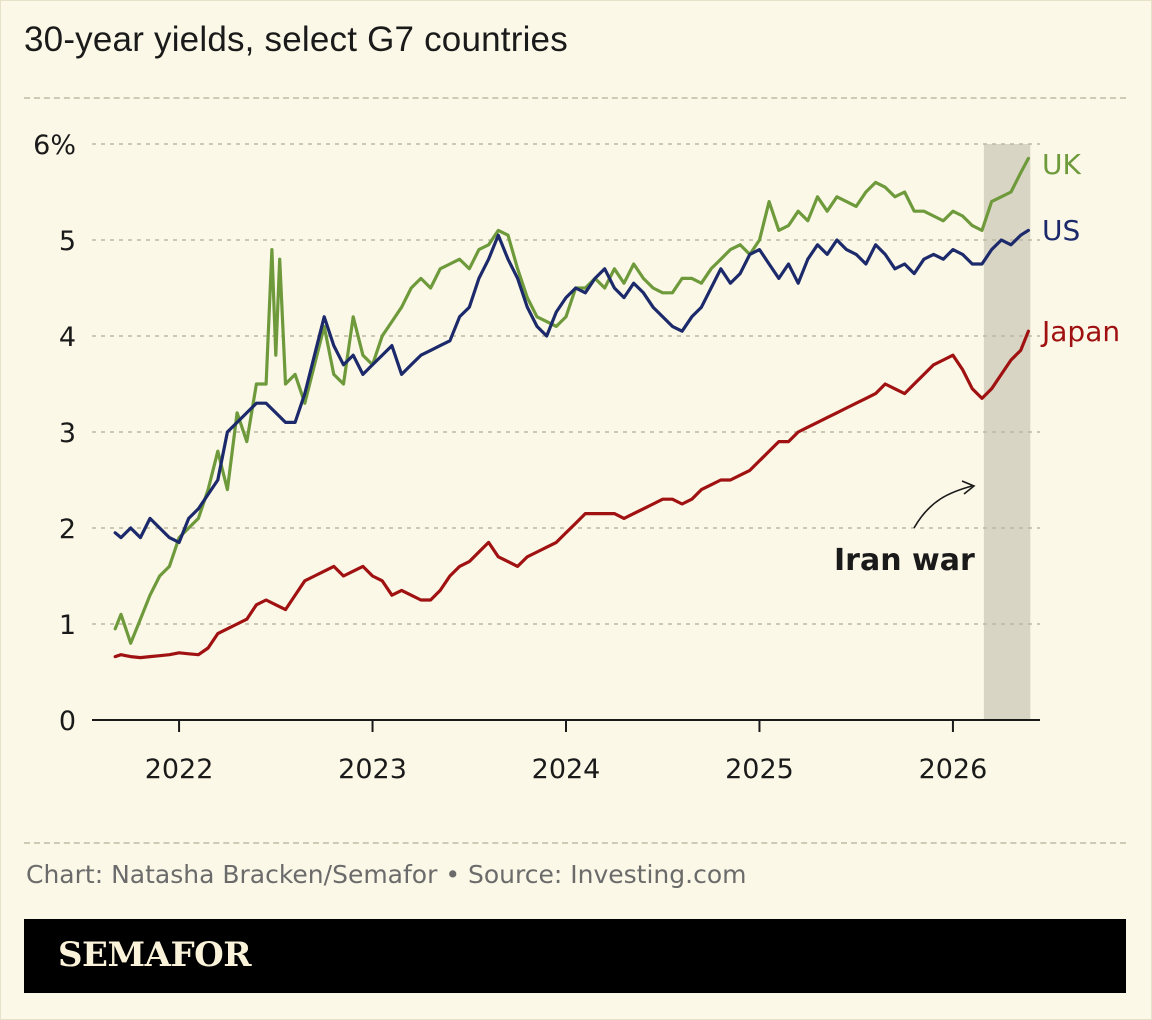  Describe the element at coordinates (372, 769) in the screenshot. I see `x-tick-label-2023: 2023` at that location.